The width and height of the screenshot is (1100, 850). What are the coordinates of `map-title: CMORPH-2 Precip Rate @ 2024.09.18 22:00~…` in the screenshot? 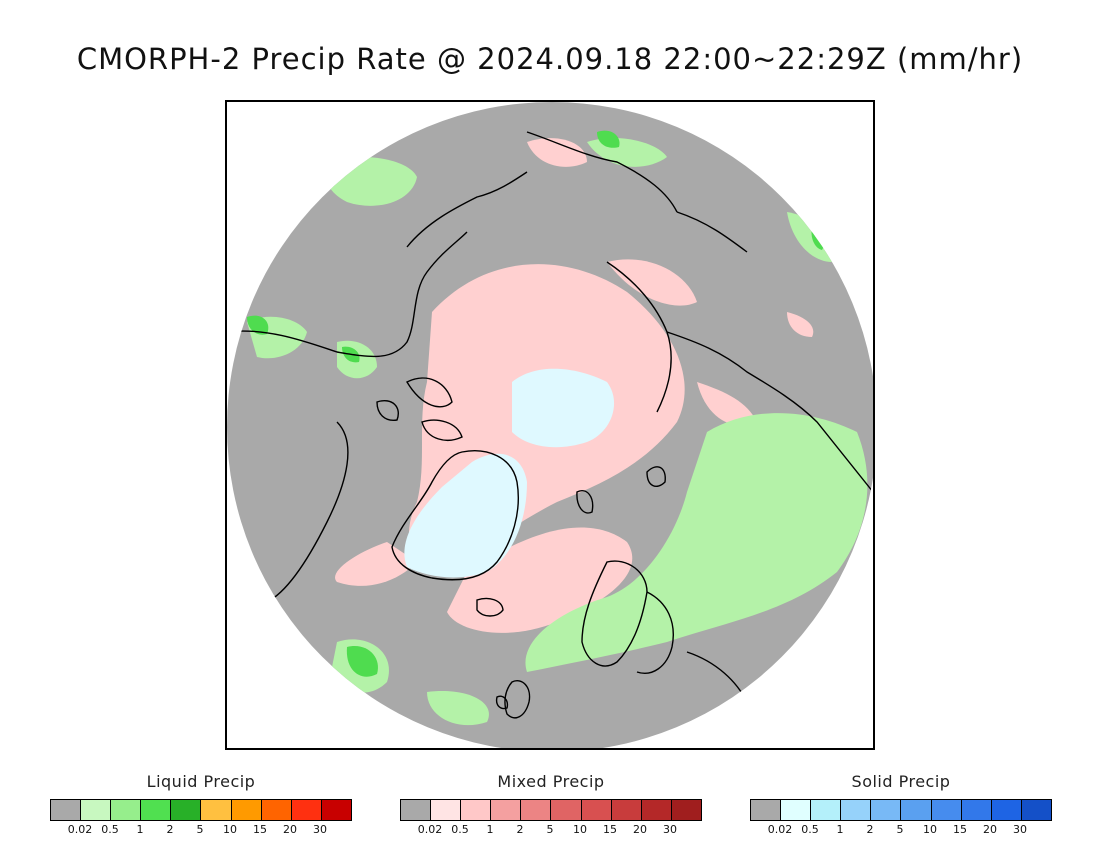 It's located at (550, 59).